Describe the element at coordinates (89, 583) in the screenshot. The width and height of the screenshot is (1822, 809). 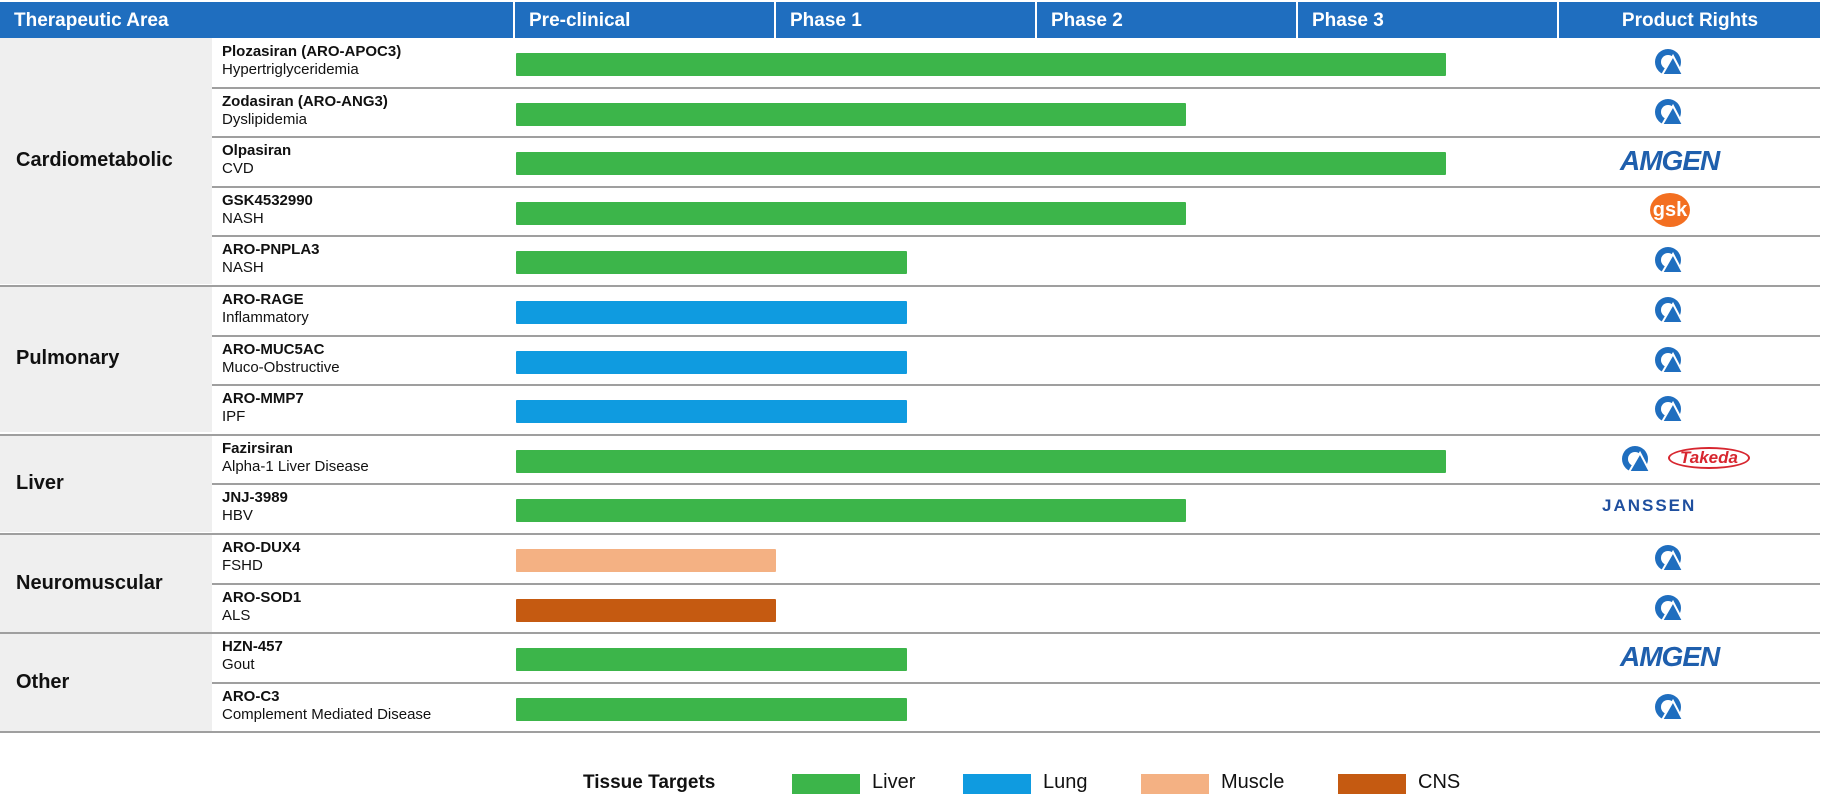
I see `area-label: Neuromuscular` at that location.